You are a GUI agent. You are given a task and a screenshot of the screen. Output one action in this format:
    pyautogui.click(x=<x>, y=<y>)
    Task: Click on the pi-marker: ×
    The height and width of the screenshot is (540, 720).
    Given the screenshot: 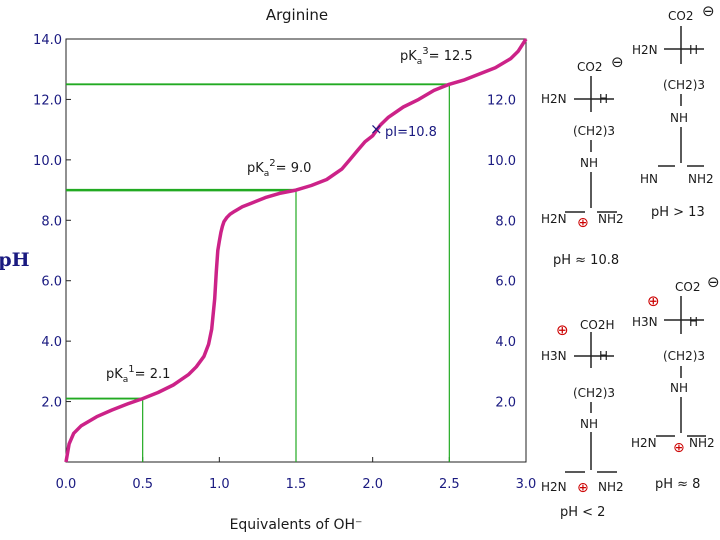 What is the action you would take?
    pyautogui.click(x=376, y=129)
    